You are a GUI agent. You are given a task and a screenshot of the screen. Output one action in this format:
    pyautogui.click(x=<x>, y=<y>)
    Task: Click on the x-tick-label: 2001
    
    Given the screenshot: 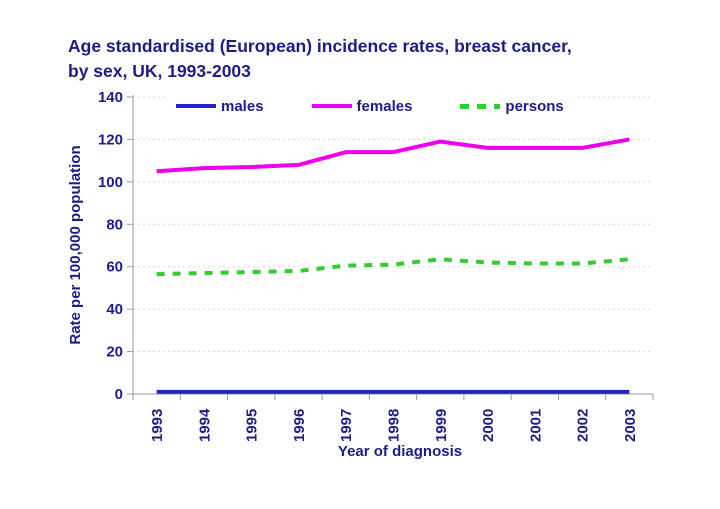 What is the action you would take?
    pyautogui.click(x=535, y=425)
    